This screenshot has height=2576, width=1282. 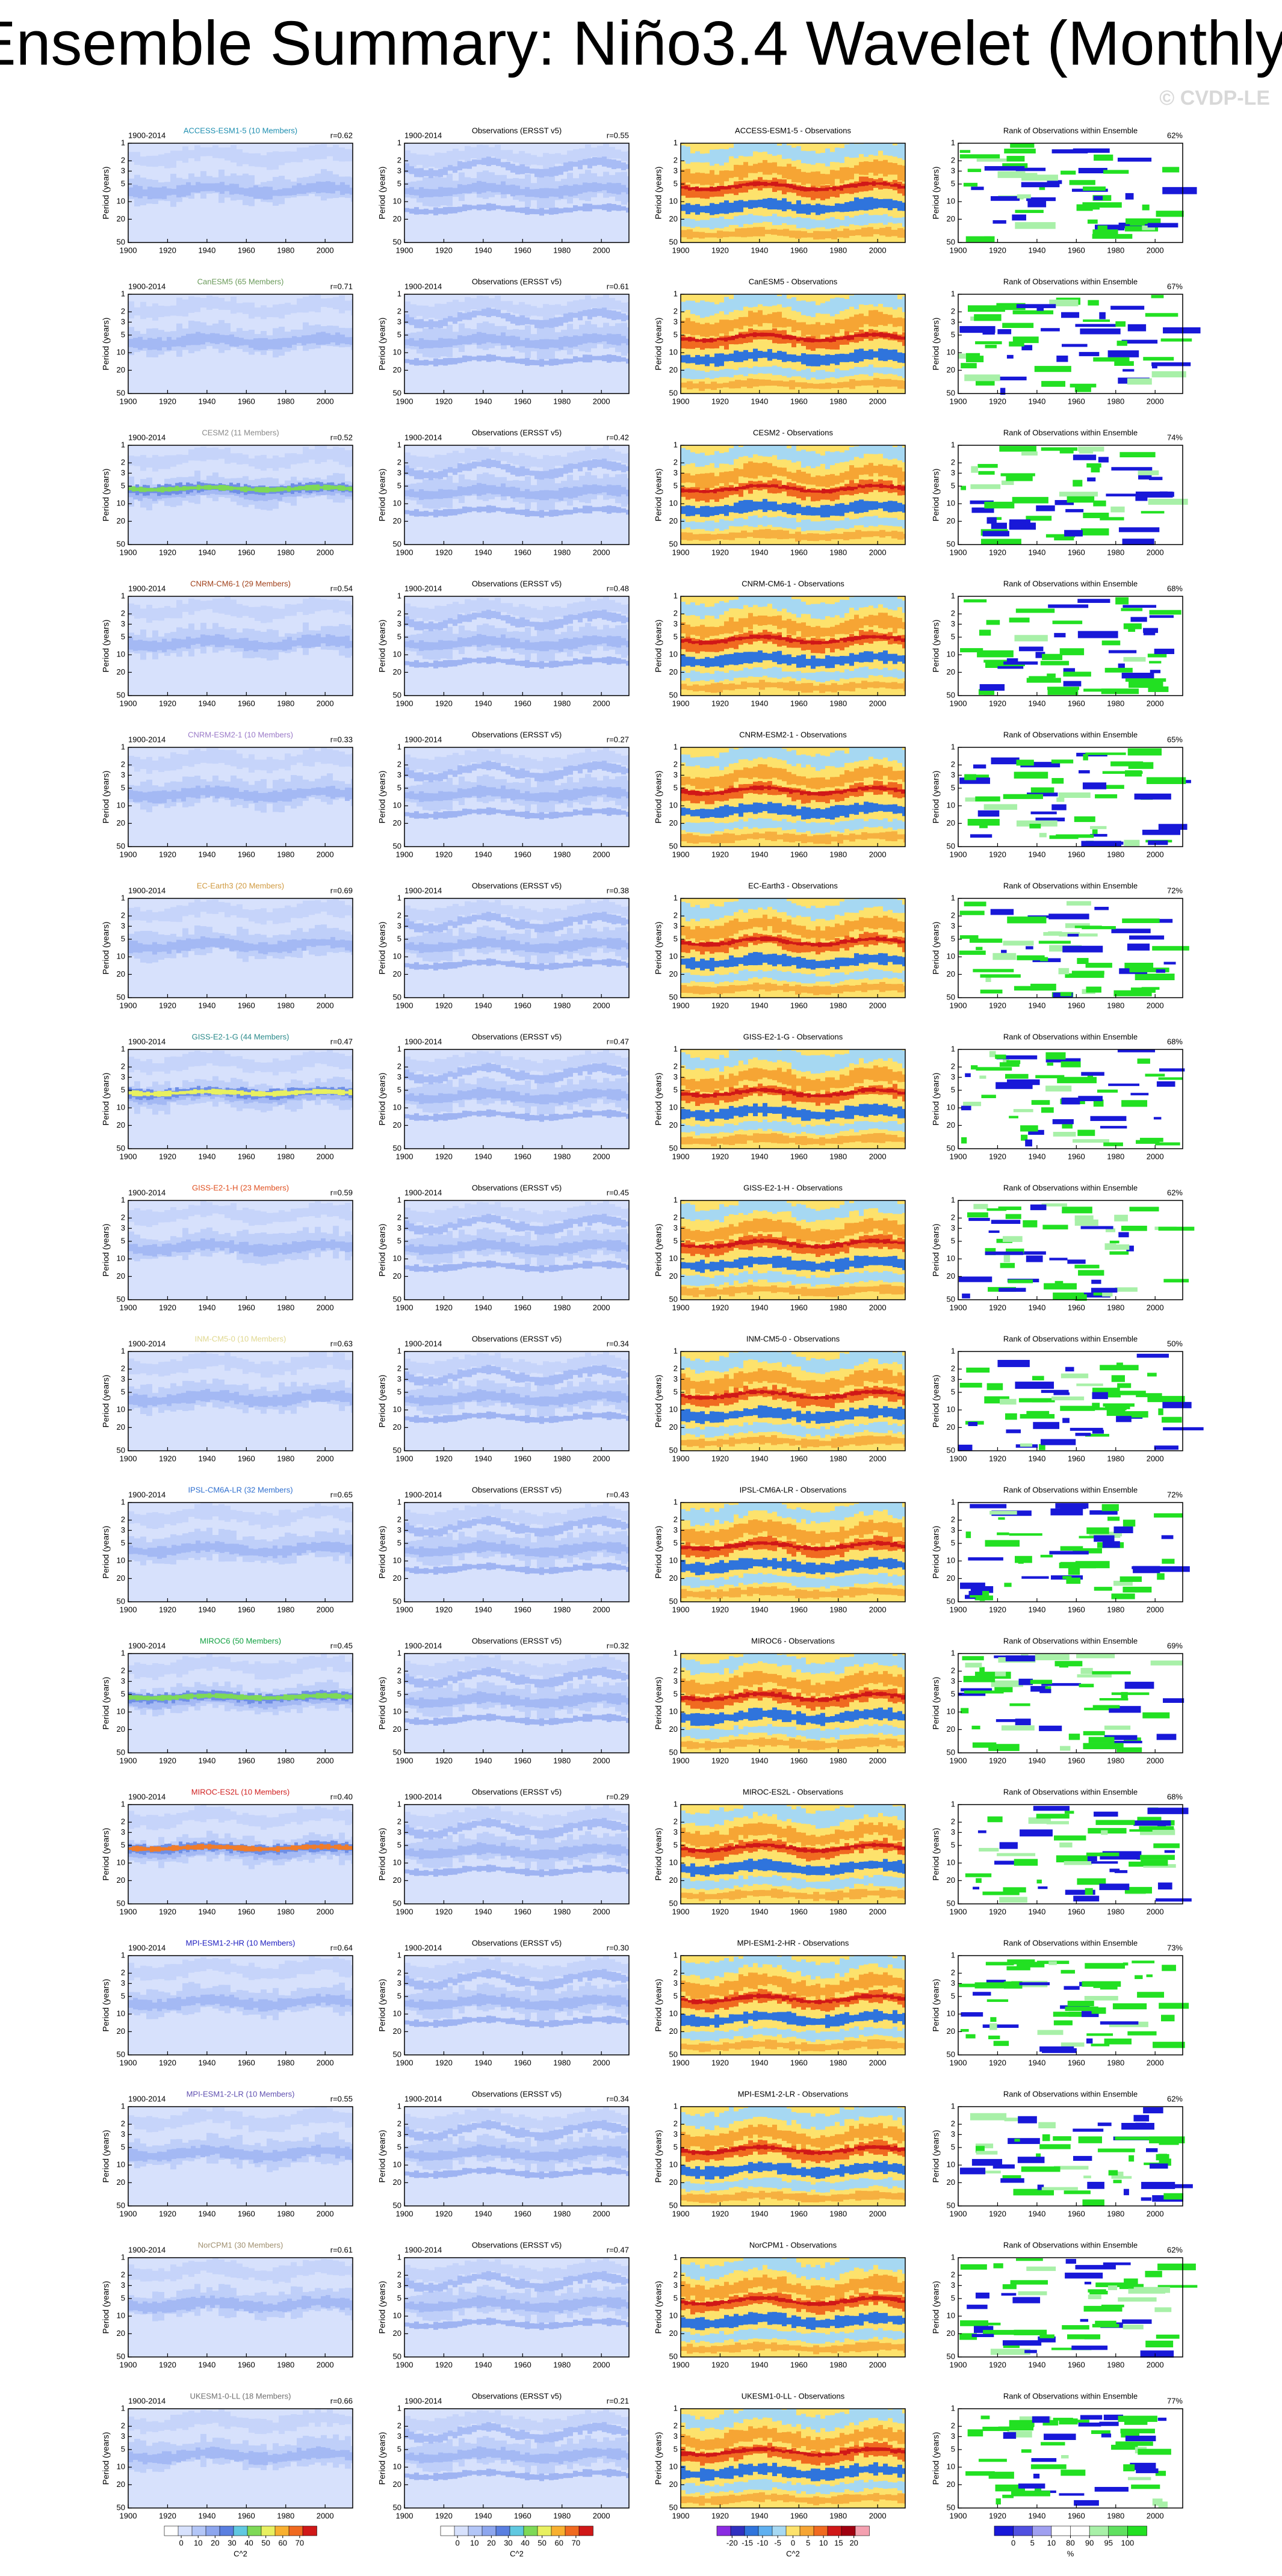 I want to click on y-tick-label: 2, so click(x=953, y=613).